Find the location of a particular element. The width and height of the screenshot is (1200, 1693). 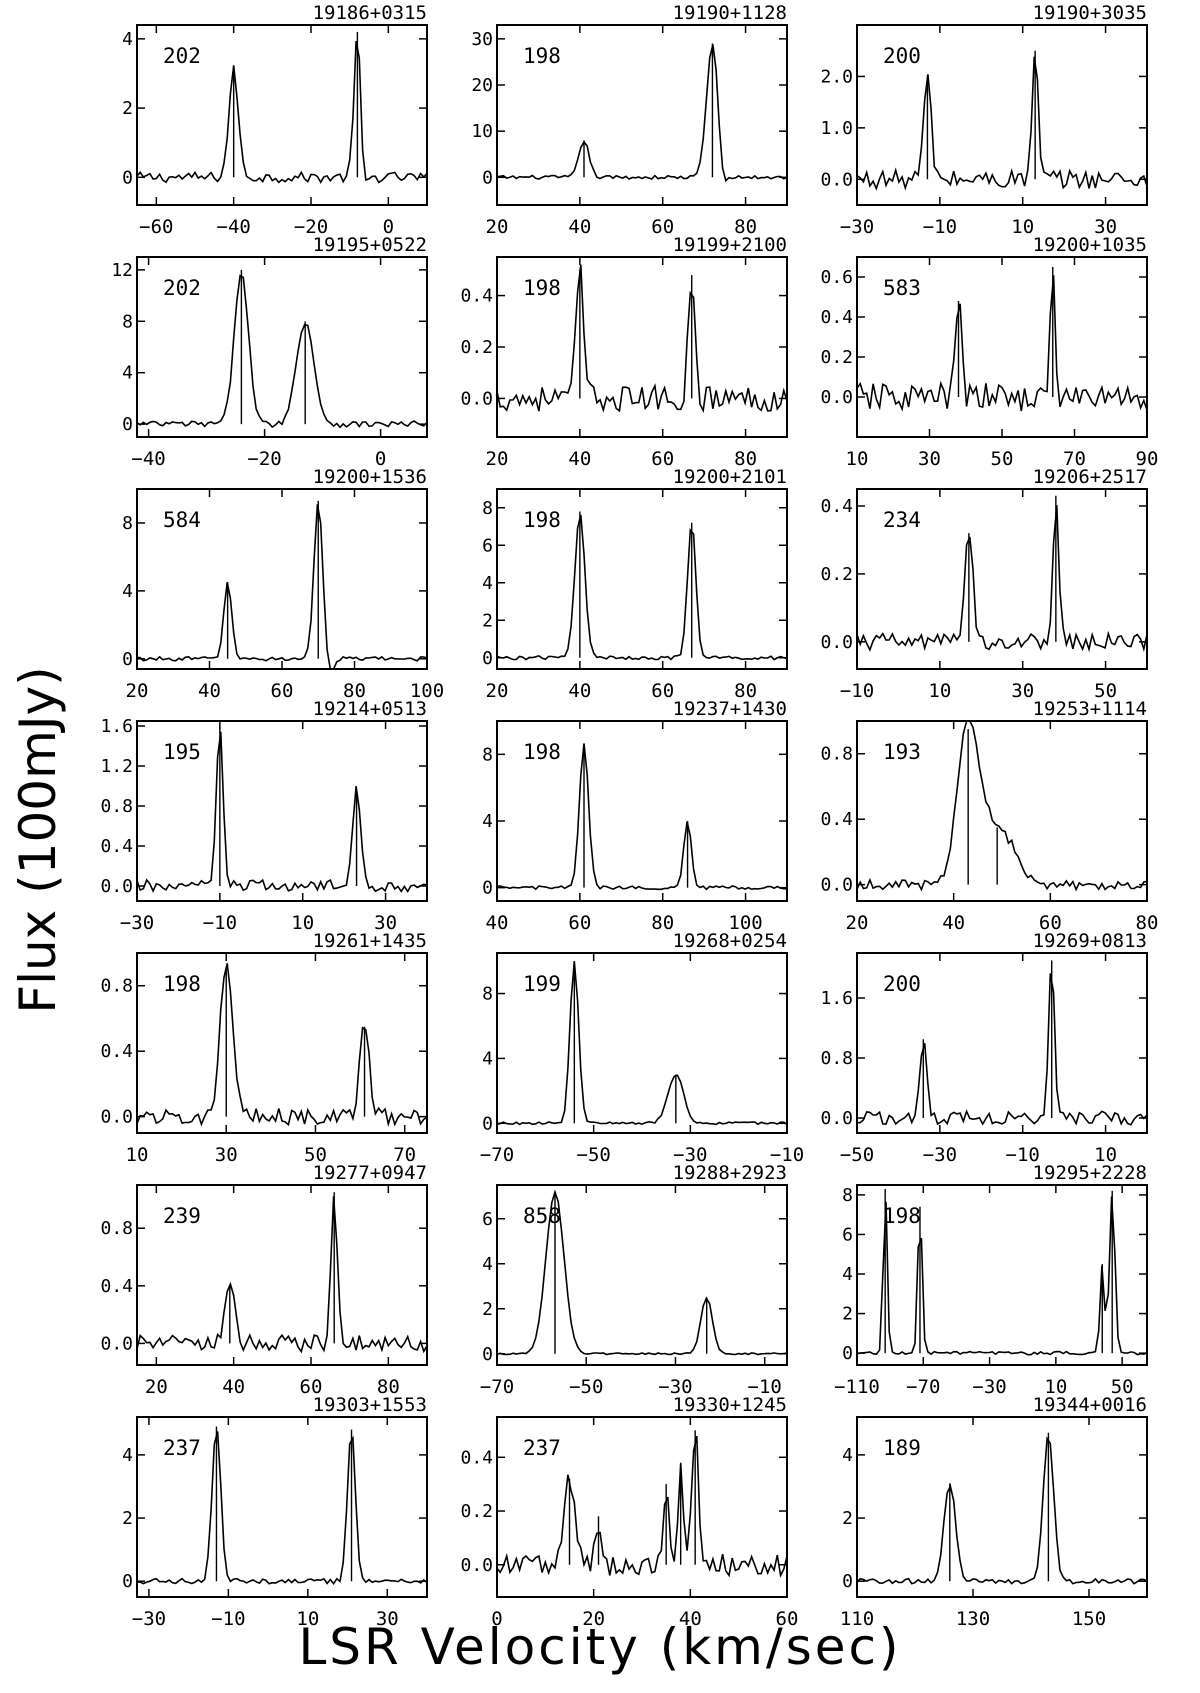

panel-title: 19186+0315 is located at coordinates (370, 13).